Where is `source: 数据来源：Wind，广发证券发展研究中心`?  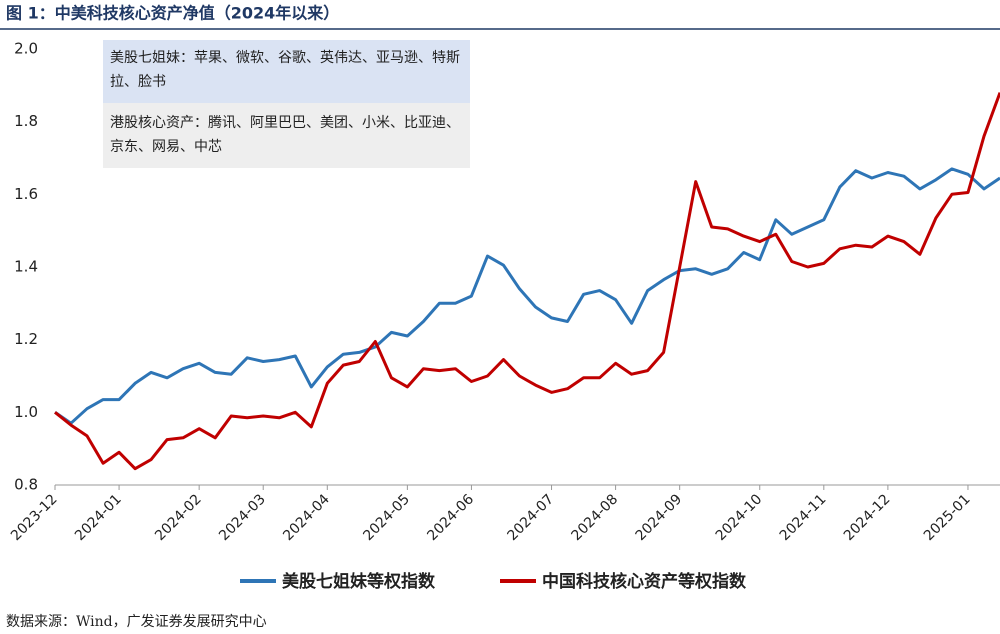 source: 数据来源：Wind，广发证券发展研究中心 is located at coordinates (136, 622).